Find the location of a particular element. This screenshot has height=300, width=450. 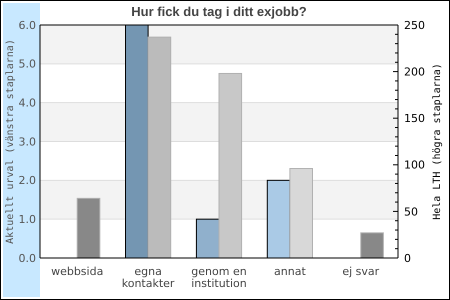

y2-tick-label: 0 is located at coordinates (407, 258).